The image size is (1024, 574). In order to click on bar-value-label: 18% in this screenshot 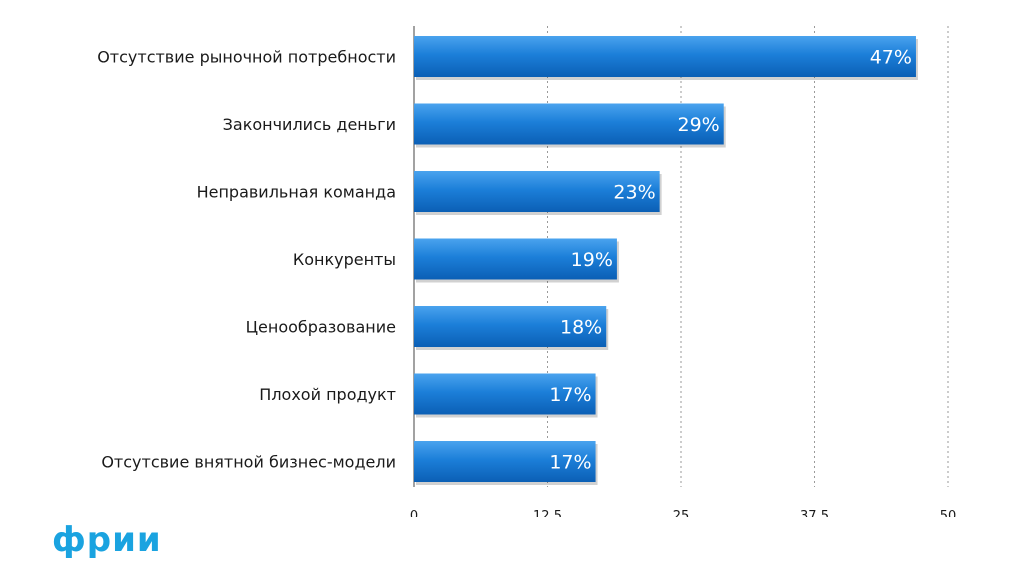, I will do `click(581, 328)`.